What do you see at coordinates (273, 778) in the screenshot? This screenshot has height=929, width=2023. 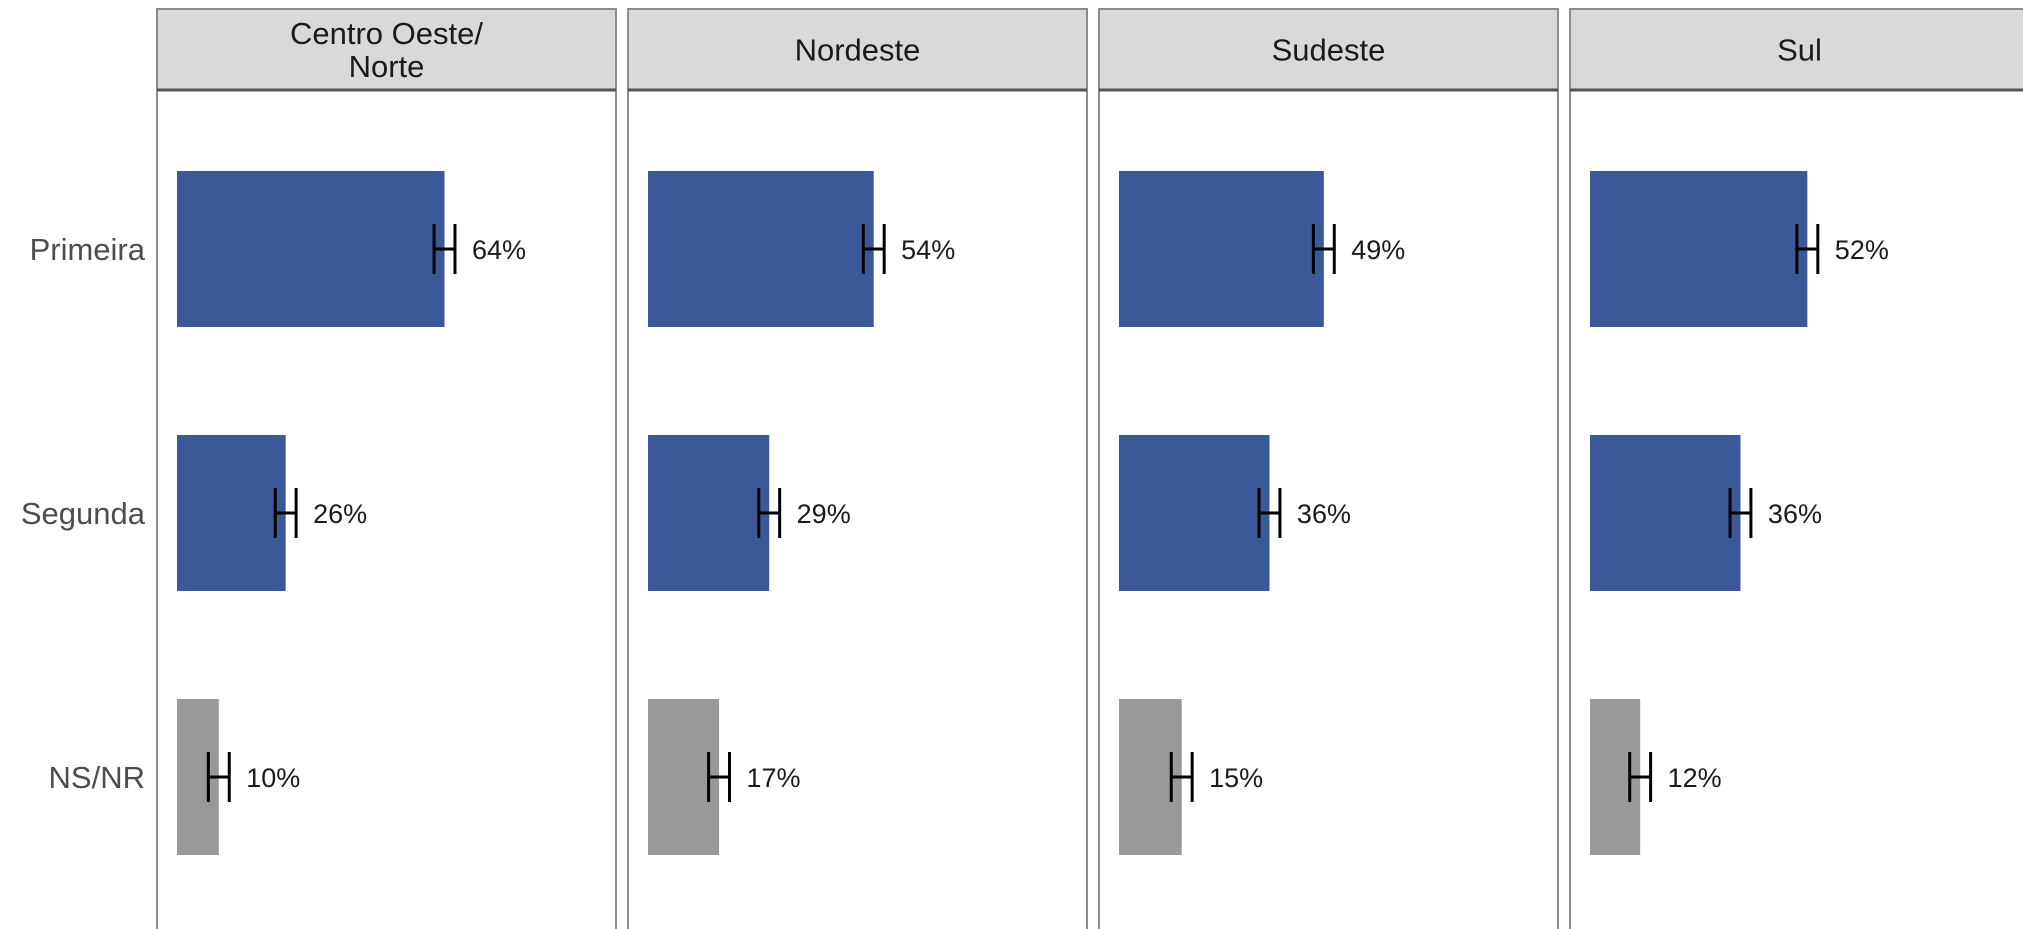 I see `value-label: 10%` at bounding box center [273, 778].